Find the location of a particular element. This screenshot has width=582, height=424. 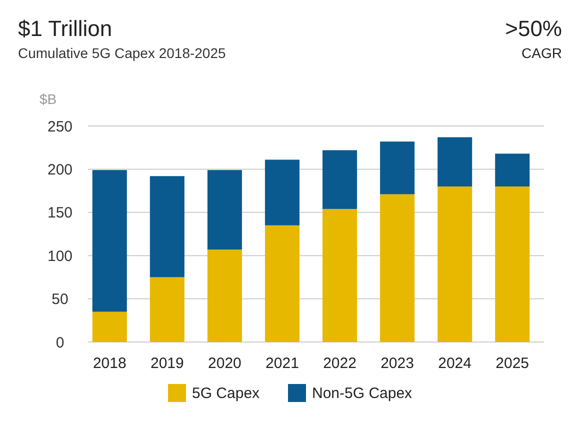

x-tick-label: 2019 is located at coordinates (167, 363).